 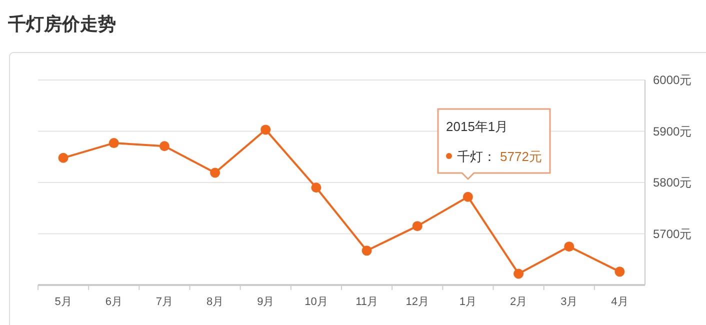 What do you see at coordinates (367, 302) in the screenshot?
I see `x-tick-label: 11月` at bounding box center [367, 302].